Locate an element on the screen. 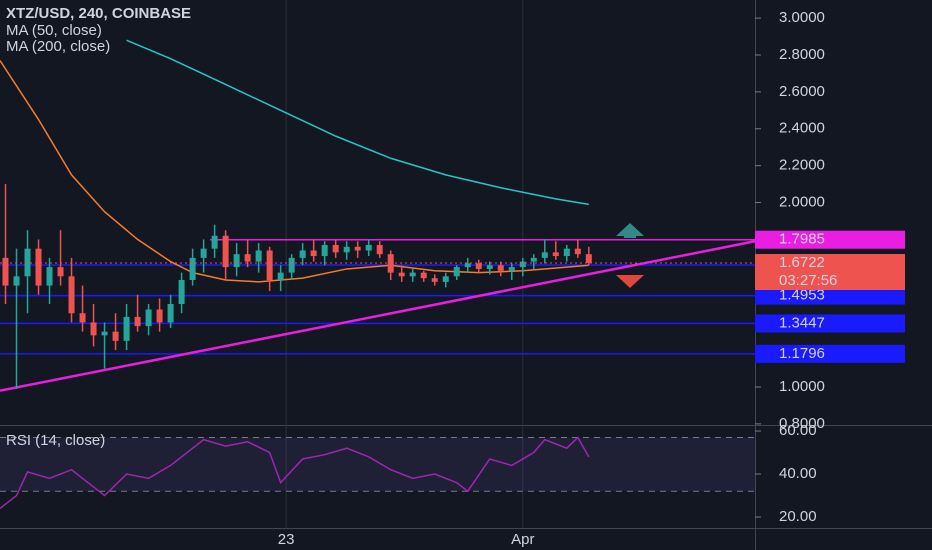  y-tick-label: 2.8000 is located at coordinates (802, 54).